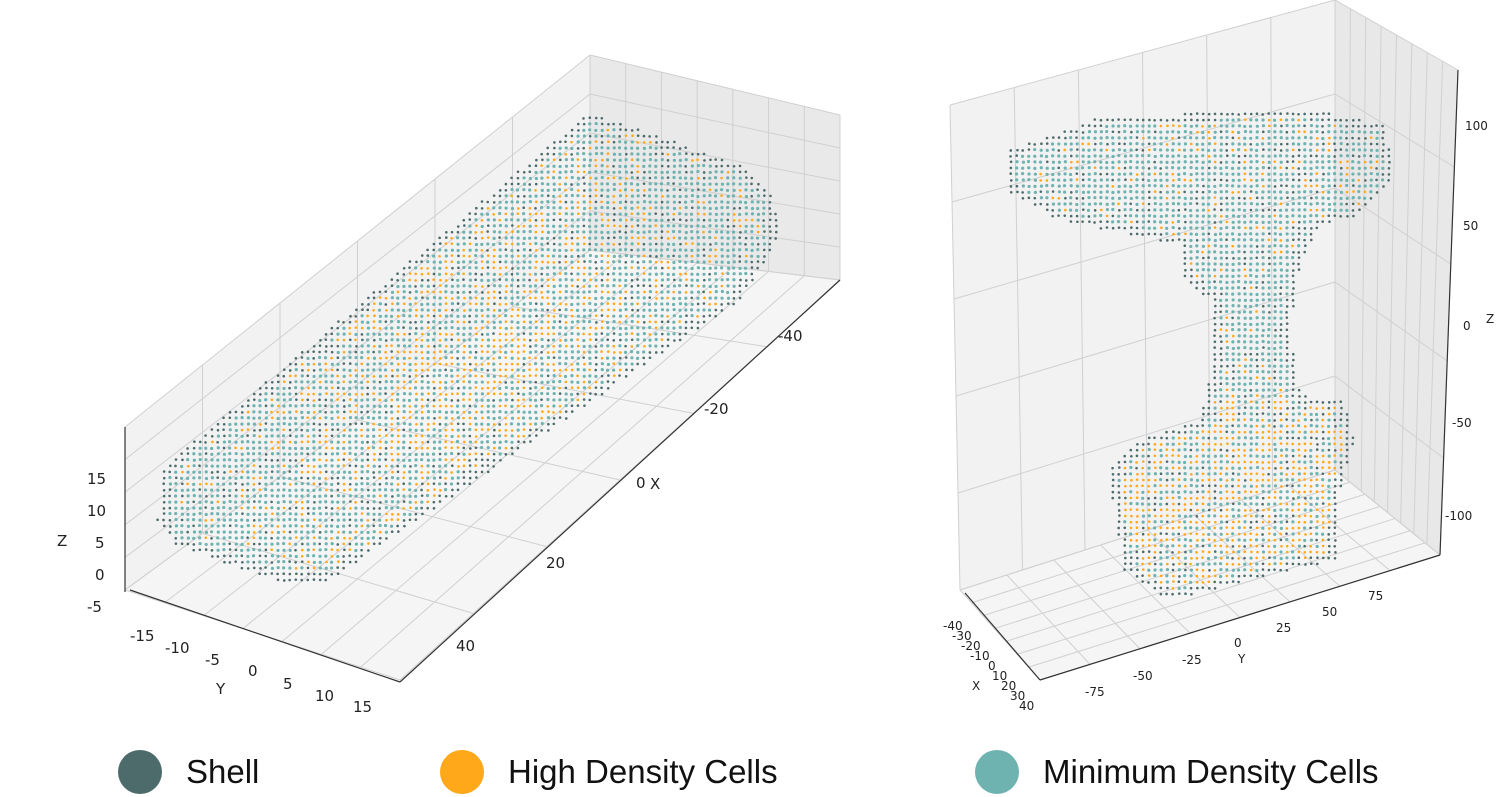 Image resolution: width=1500 pixels, height=797 pixels. Describe the element at coordinates (1281, 204) in the screenshot. I see `right-high-density-point` at that location.